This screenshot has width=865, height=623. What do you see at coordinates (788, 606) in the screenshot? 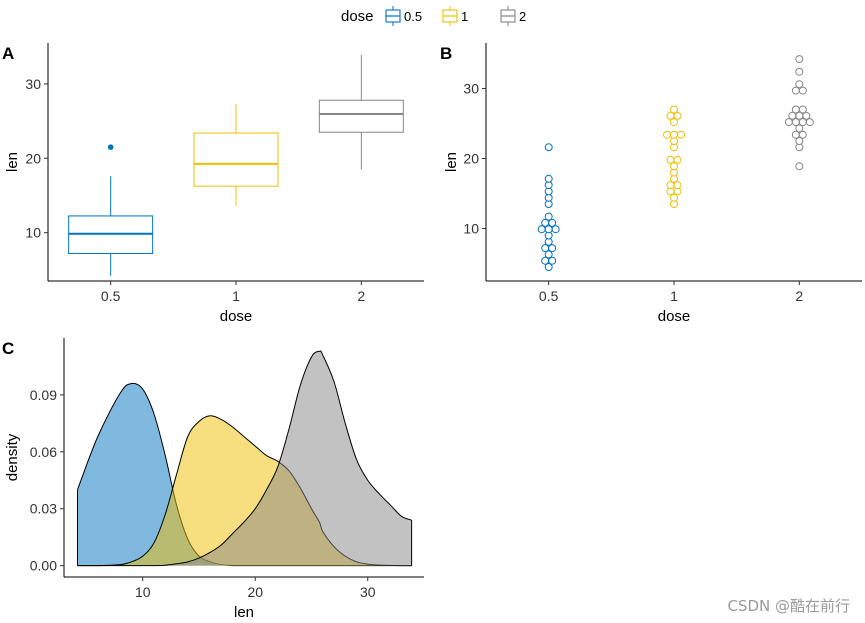
I see `watermark-text: CSDN @酷在前行` at bounding box center [788, 606].